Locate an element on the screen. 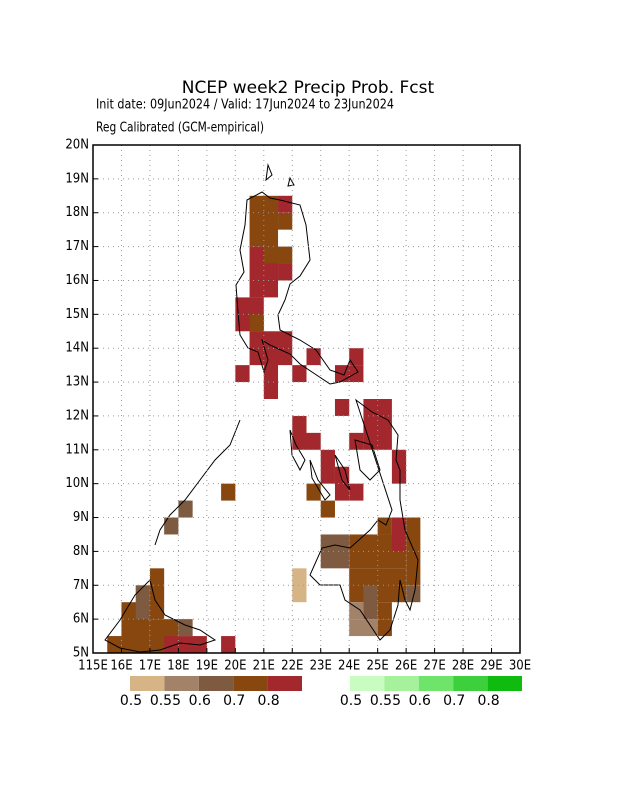 The height and width of the screenshot is (804, 618). chart-title: NCEP week2 Precip Prob. Fcst is located at coordinates (308, 88).